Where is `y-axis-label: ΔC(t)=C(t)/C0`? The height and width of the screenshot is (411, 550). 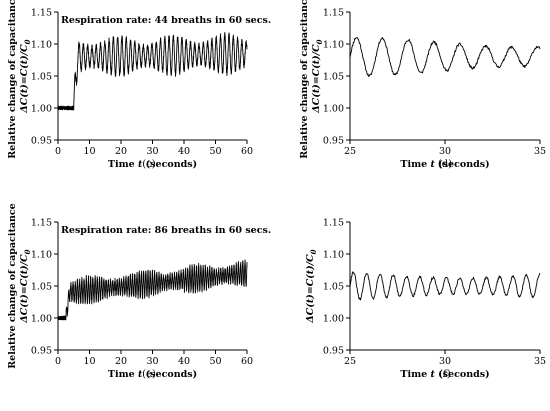
y-axis-label: ΔC(t)=C(t)/C0 is located at coordinates (311, 286).